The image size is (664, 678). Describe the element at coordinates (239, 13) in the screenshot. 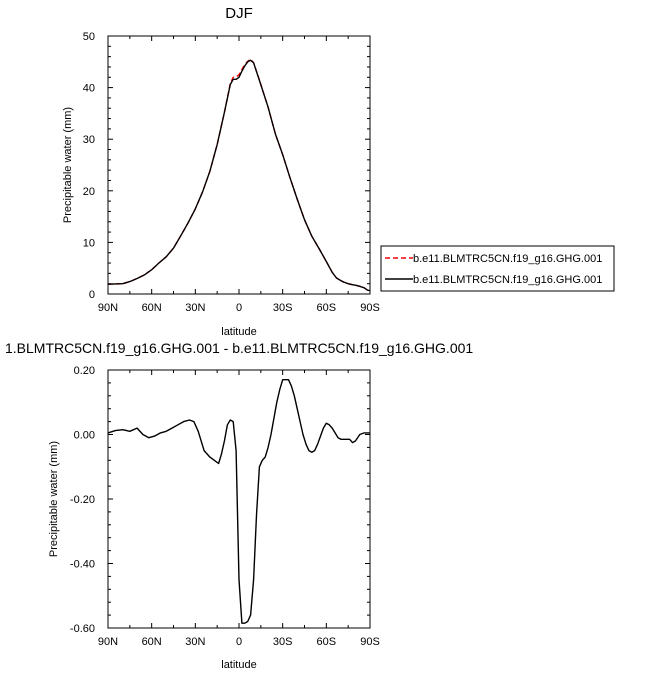

I see `top-chart-title: DJF` at that location.